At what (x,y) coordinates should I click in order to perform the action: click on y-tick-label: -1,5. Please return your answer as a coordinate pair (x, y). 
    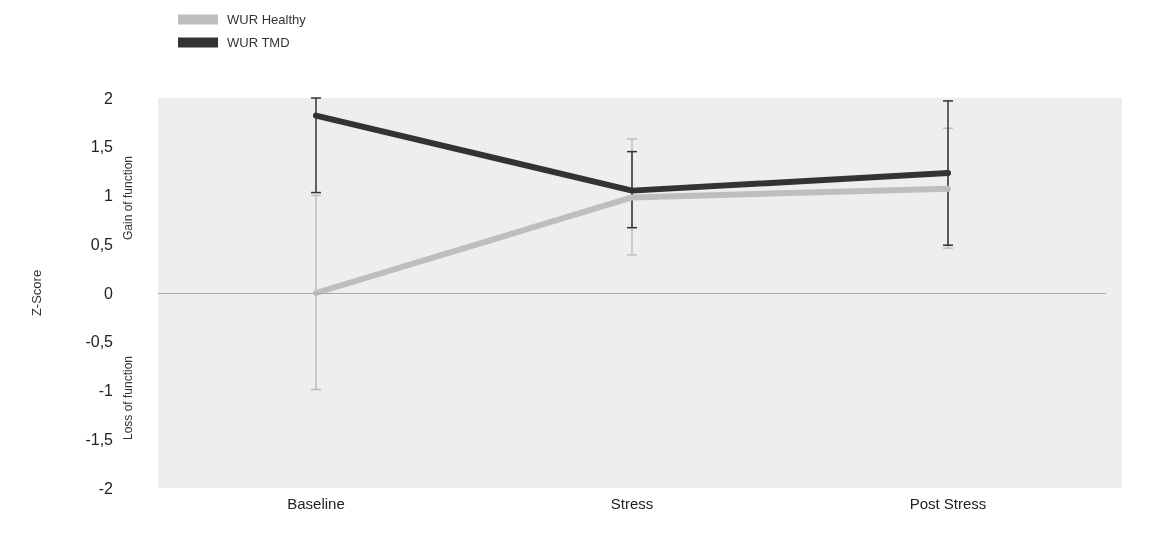
    Looking at the image, I should click on (99, 439).